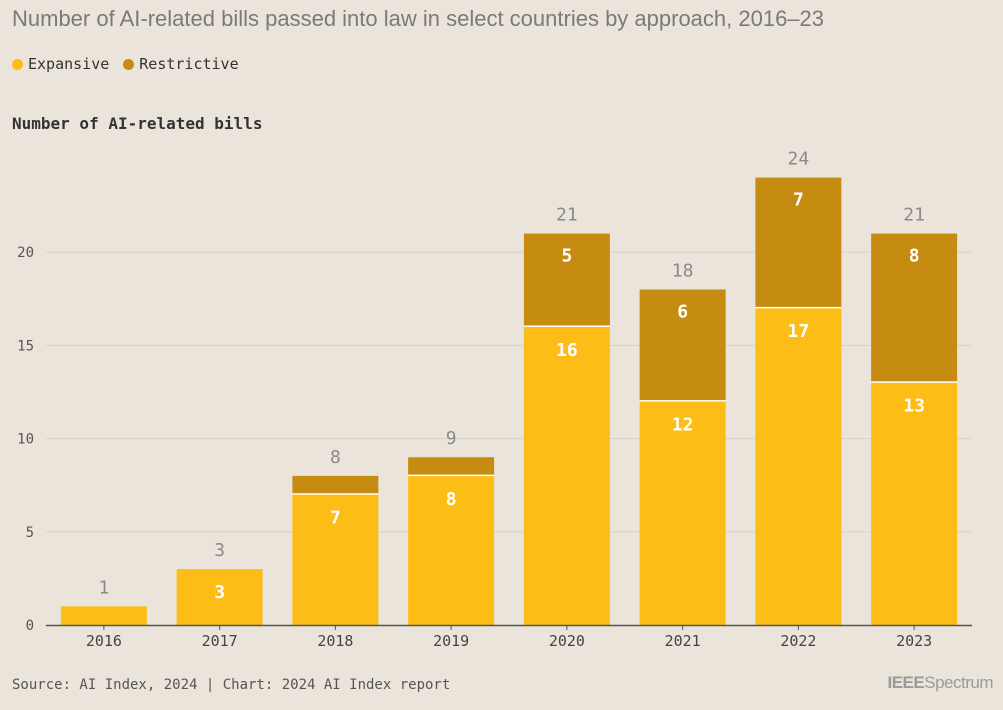  What do you see at coordinates (335, 641) in the screenshot?
I see `x-tick-label-2018: 2018` at bounding box center [335, 641].